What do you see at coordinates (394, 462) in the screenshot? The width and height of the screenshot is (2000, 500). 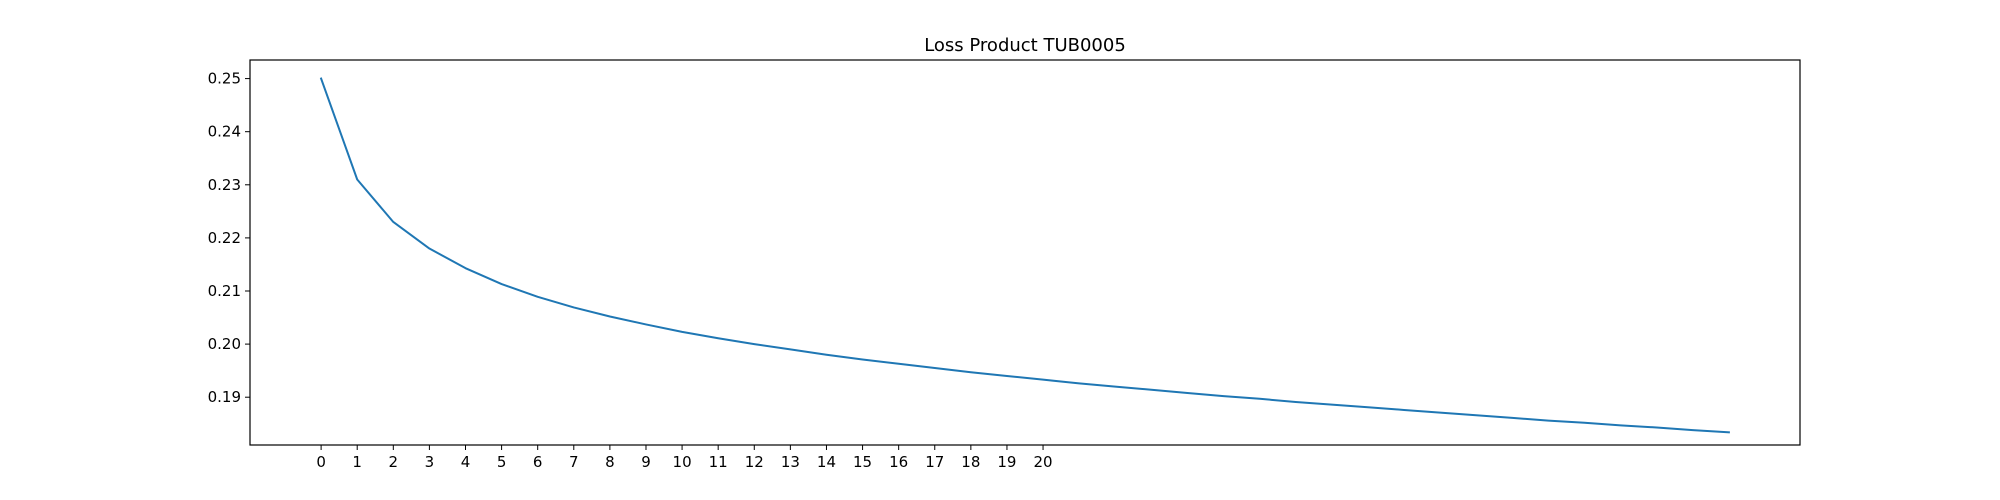 I see `x-tick-label: 2` at bounding box center [394, 462].